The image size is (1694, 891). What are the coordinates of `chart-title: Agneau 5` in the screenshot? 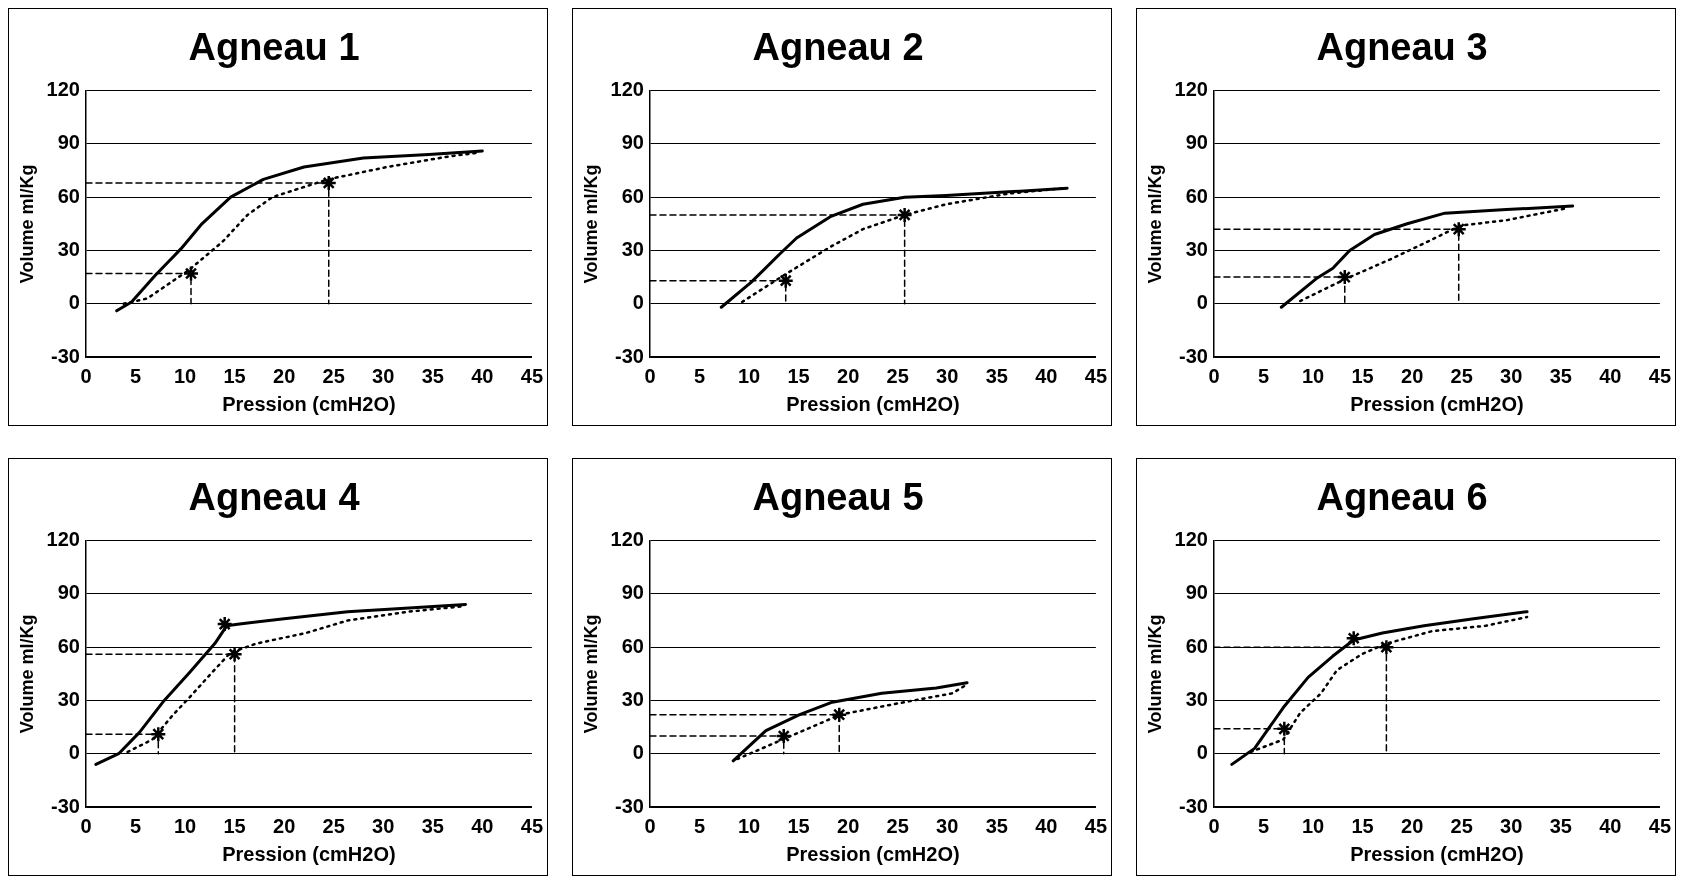 It's located at (838, 497).